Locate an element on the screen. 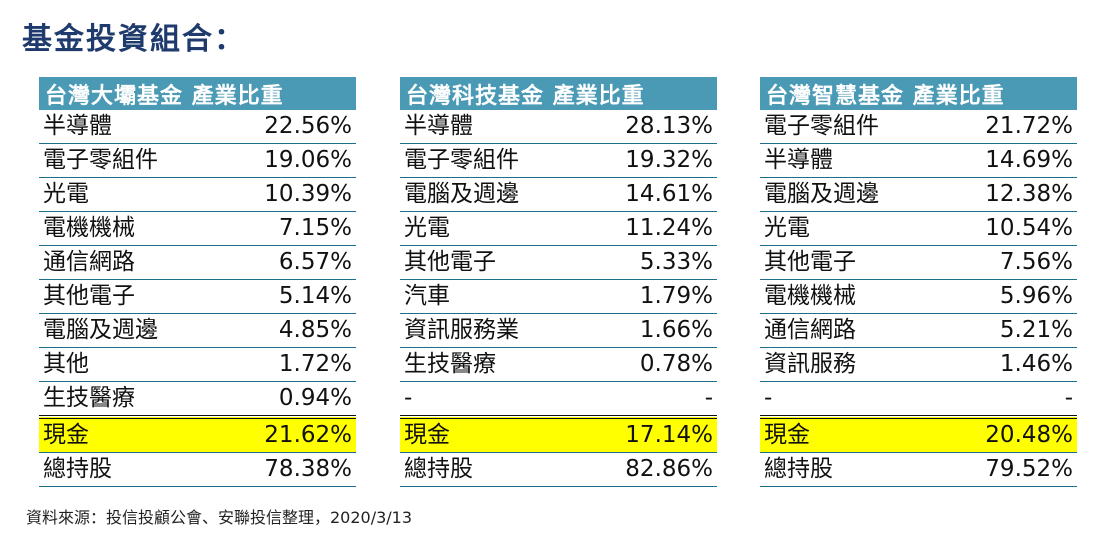  industry-weight: 6.57% is located at coordinates (276, 262).